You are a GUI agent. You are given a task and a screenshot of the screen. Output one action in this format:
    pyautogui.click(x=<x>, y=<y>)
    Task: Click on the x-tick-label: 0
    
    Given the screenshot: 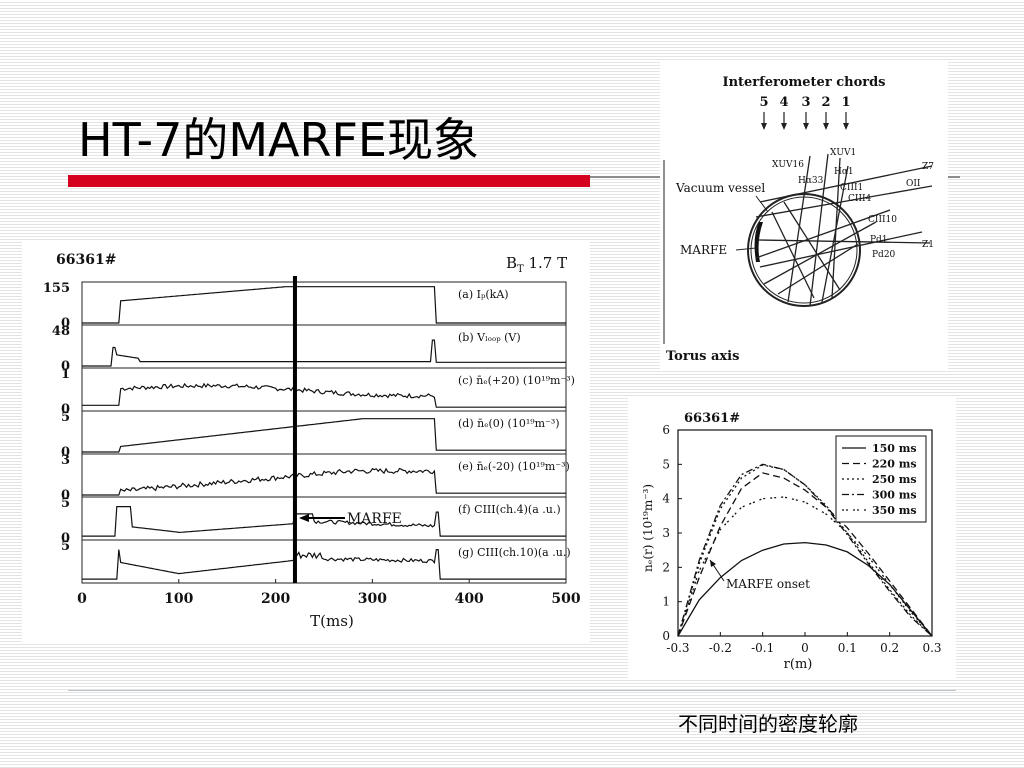 What is the action you would take?
    pyautogui.click(x=805, y=648)
    